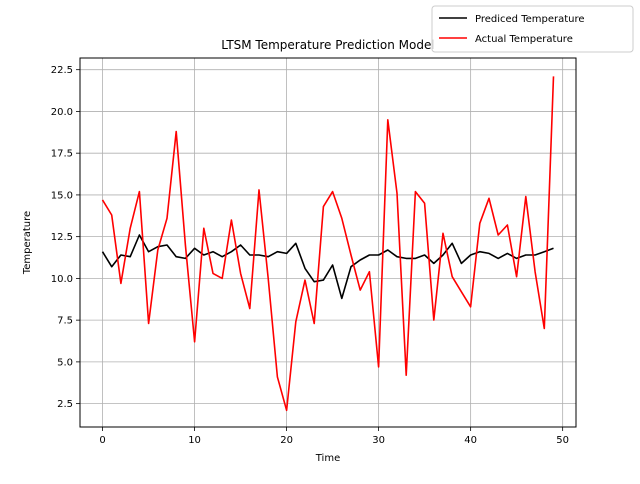 The width and height of the screenshot is (640, 484). I want to click on y-tick-label: 20.0, so click(62, 112).